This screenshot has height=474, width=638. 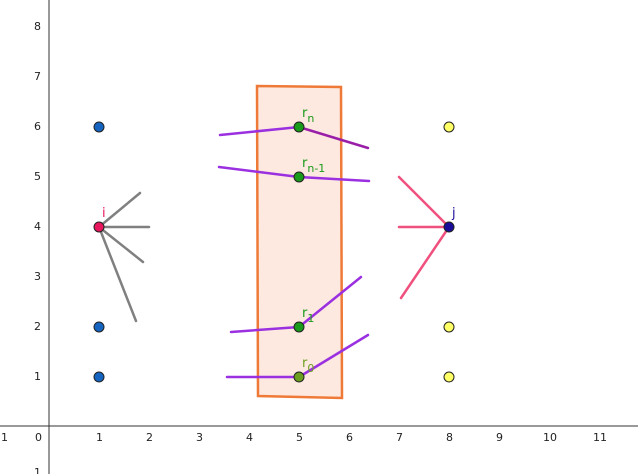 I want to click on label-r-1: r1, so click(x=308, y=315).